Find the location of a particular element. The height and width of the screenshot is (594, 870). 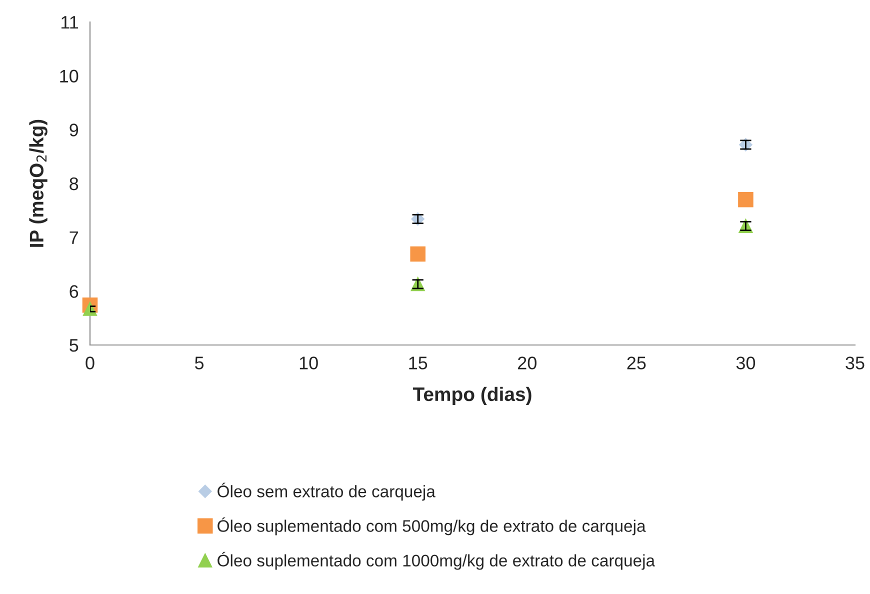

x-tick-label: 35 is located at coordinates (855, 363).